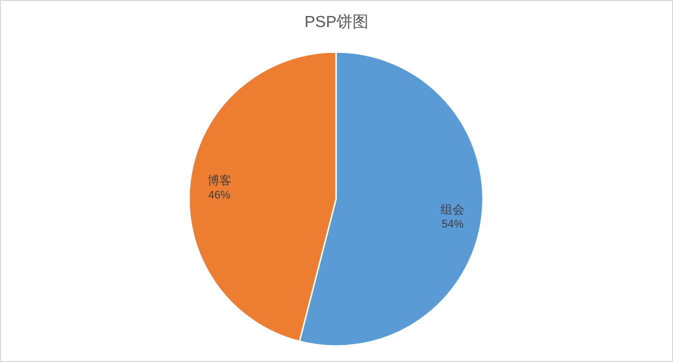  I want to click on title: PSP饼图, so click(336, 22).